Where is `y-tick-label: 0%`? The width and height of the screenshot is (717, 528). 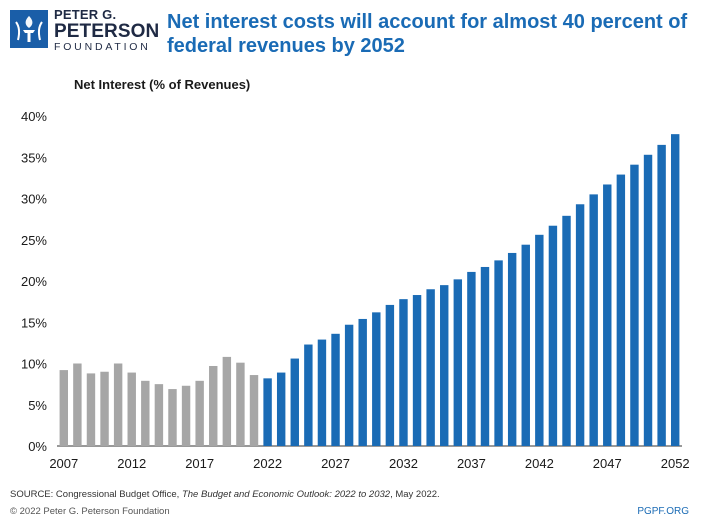 y-tick-label: 0% is located at coordinates (37, 446).